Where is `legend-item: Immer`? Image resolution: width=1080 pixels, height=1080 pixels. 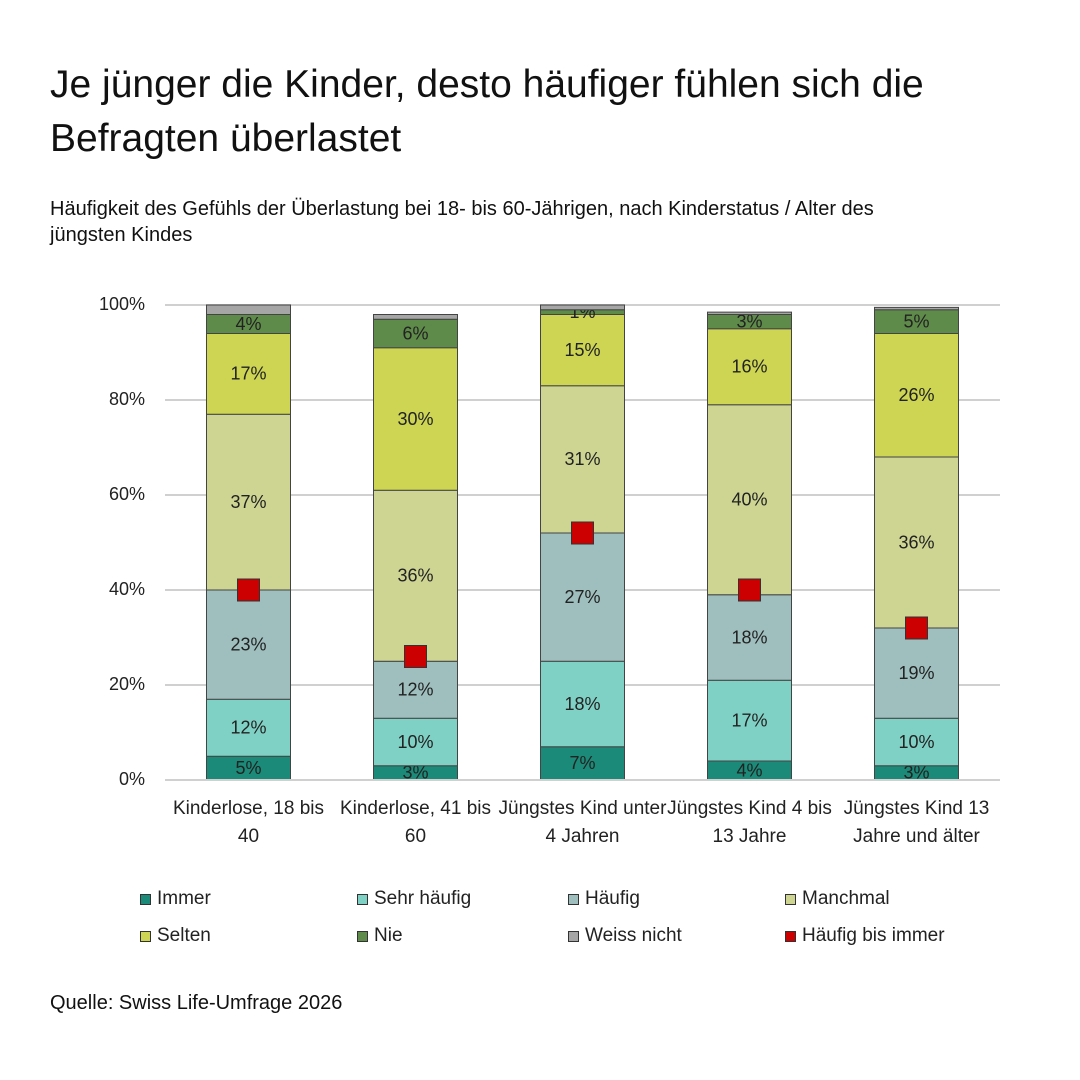
legend-item: Immer is located at coordinates (175, 899).